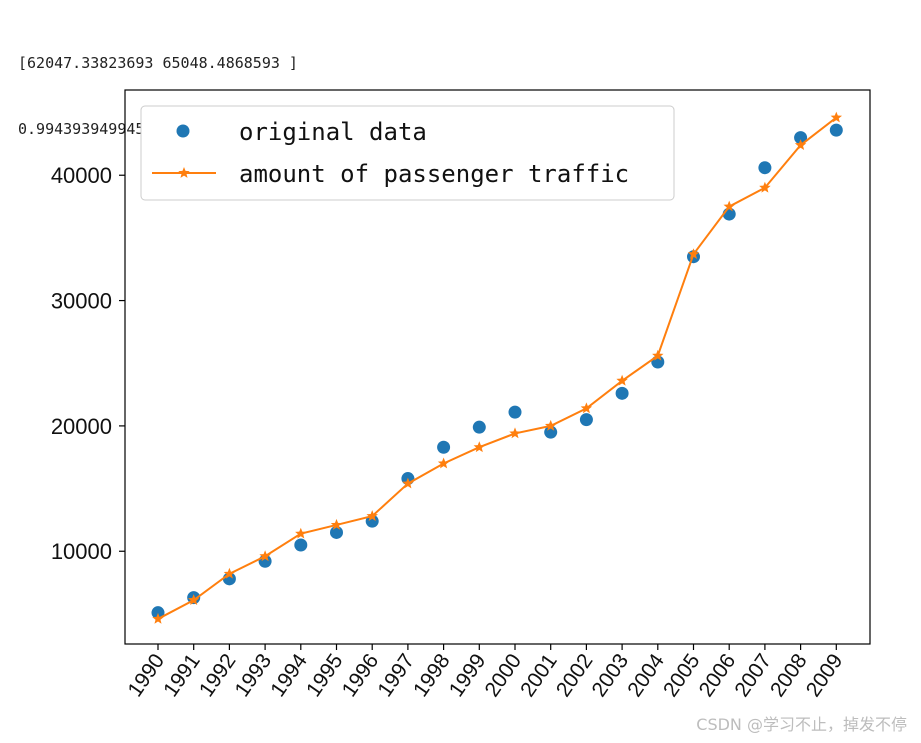  I want to click on watermark: CSDN @学习不止，掉发不停, so click(801, 724).